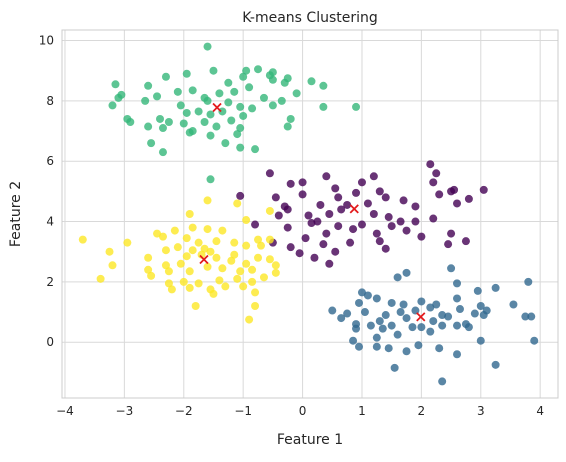 This screenshot has height=462, width=566. What do you see at coordinates (481, 411) in the screenshot?
I see `x-tick-label: 3` at bounding box center [481, 411].